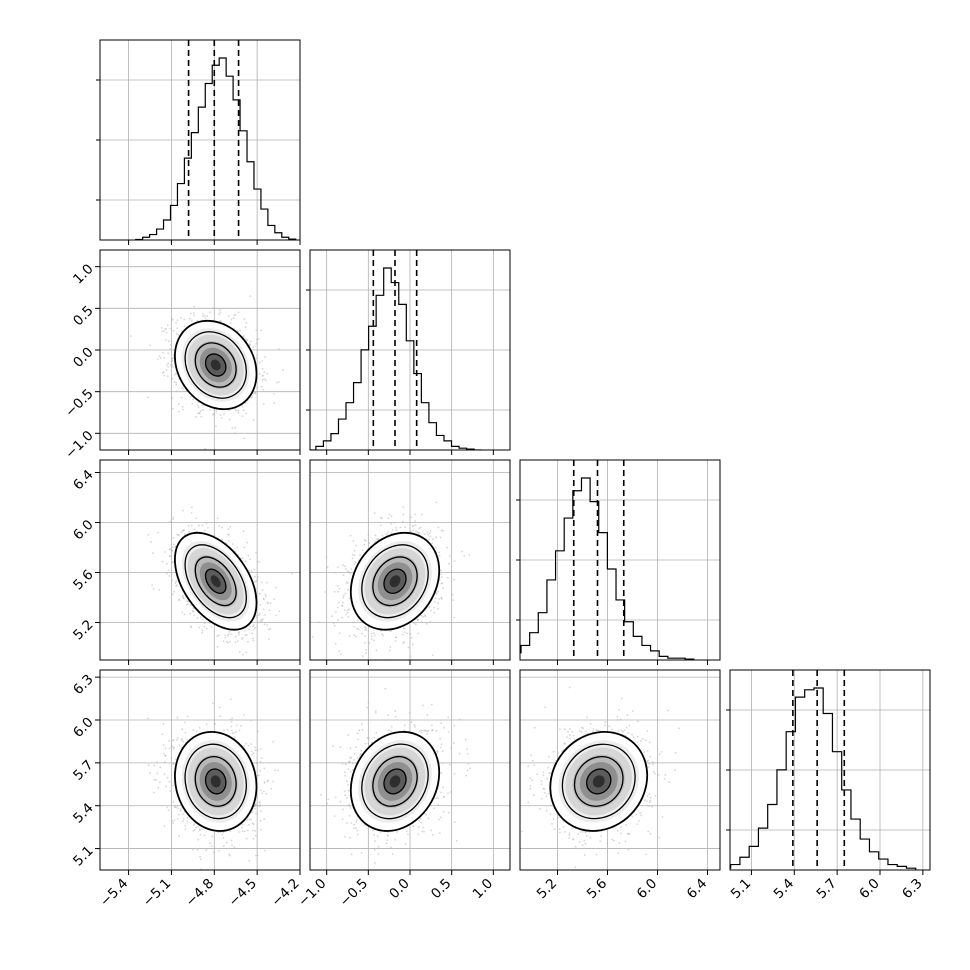 The height and width of the screenshot is (970, 970). What do you see at coordinates (83, 630) in the screenshot?
I see `y-tick-label: 5.2` at bounding box center [83, 630].